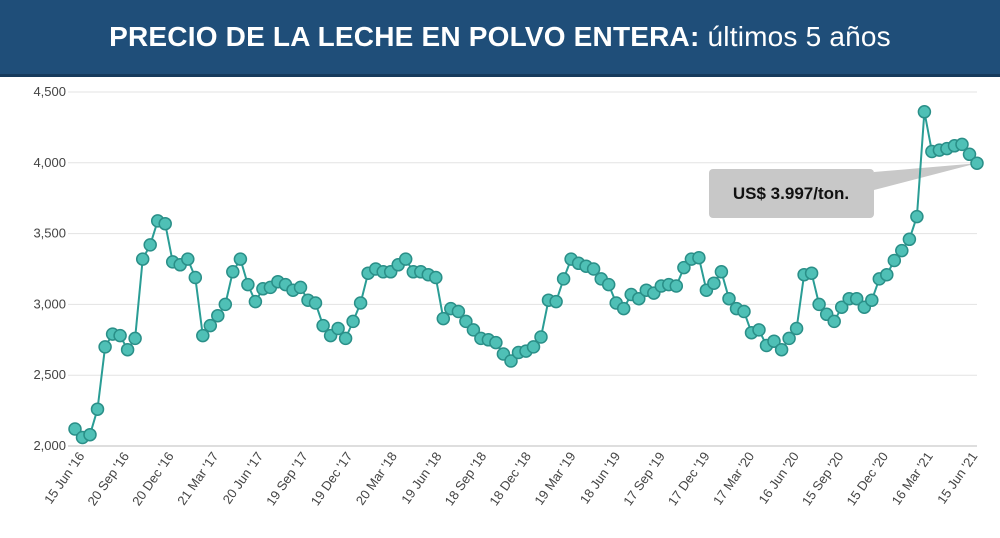  Describe the element at coordinates (912, 478) in the screenshot. I see `x-tick-label: 16 Mar '21` at that location.